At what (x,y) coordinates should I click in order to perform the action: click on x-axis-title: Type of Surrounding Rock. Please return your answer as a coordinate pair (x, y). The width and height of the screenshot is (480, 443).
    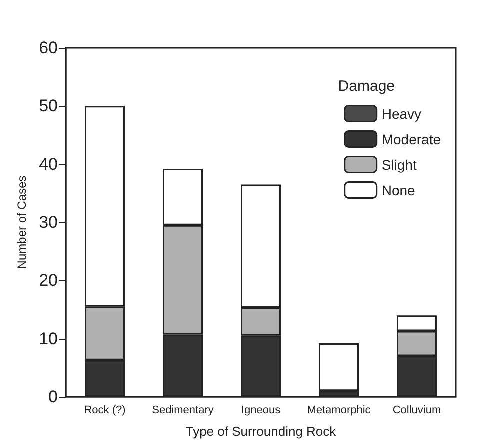
    Looking at the image, I should click on (261, 431).